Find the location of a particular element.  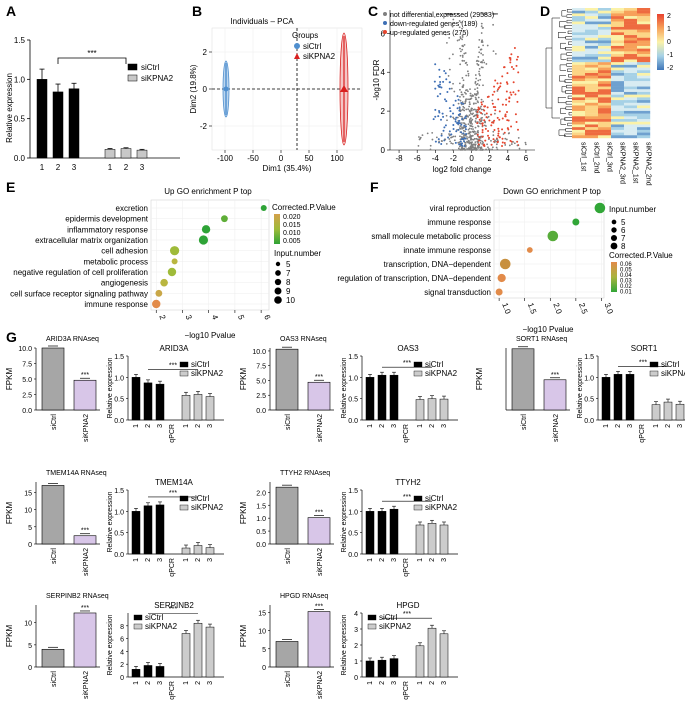

gene-legend-label: siKPNA2 is located at coordinates (441, 373).